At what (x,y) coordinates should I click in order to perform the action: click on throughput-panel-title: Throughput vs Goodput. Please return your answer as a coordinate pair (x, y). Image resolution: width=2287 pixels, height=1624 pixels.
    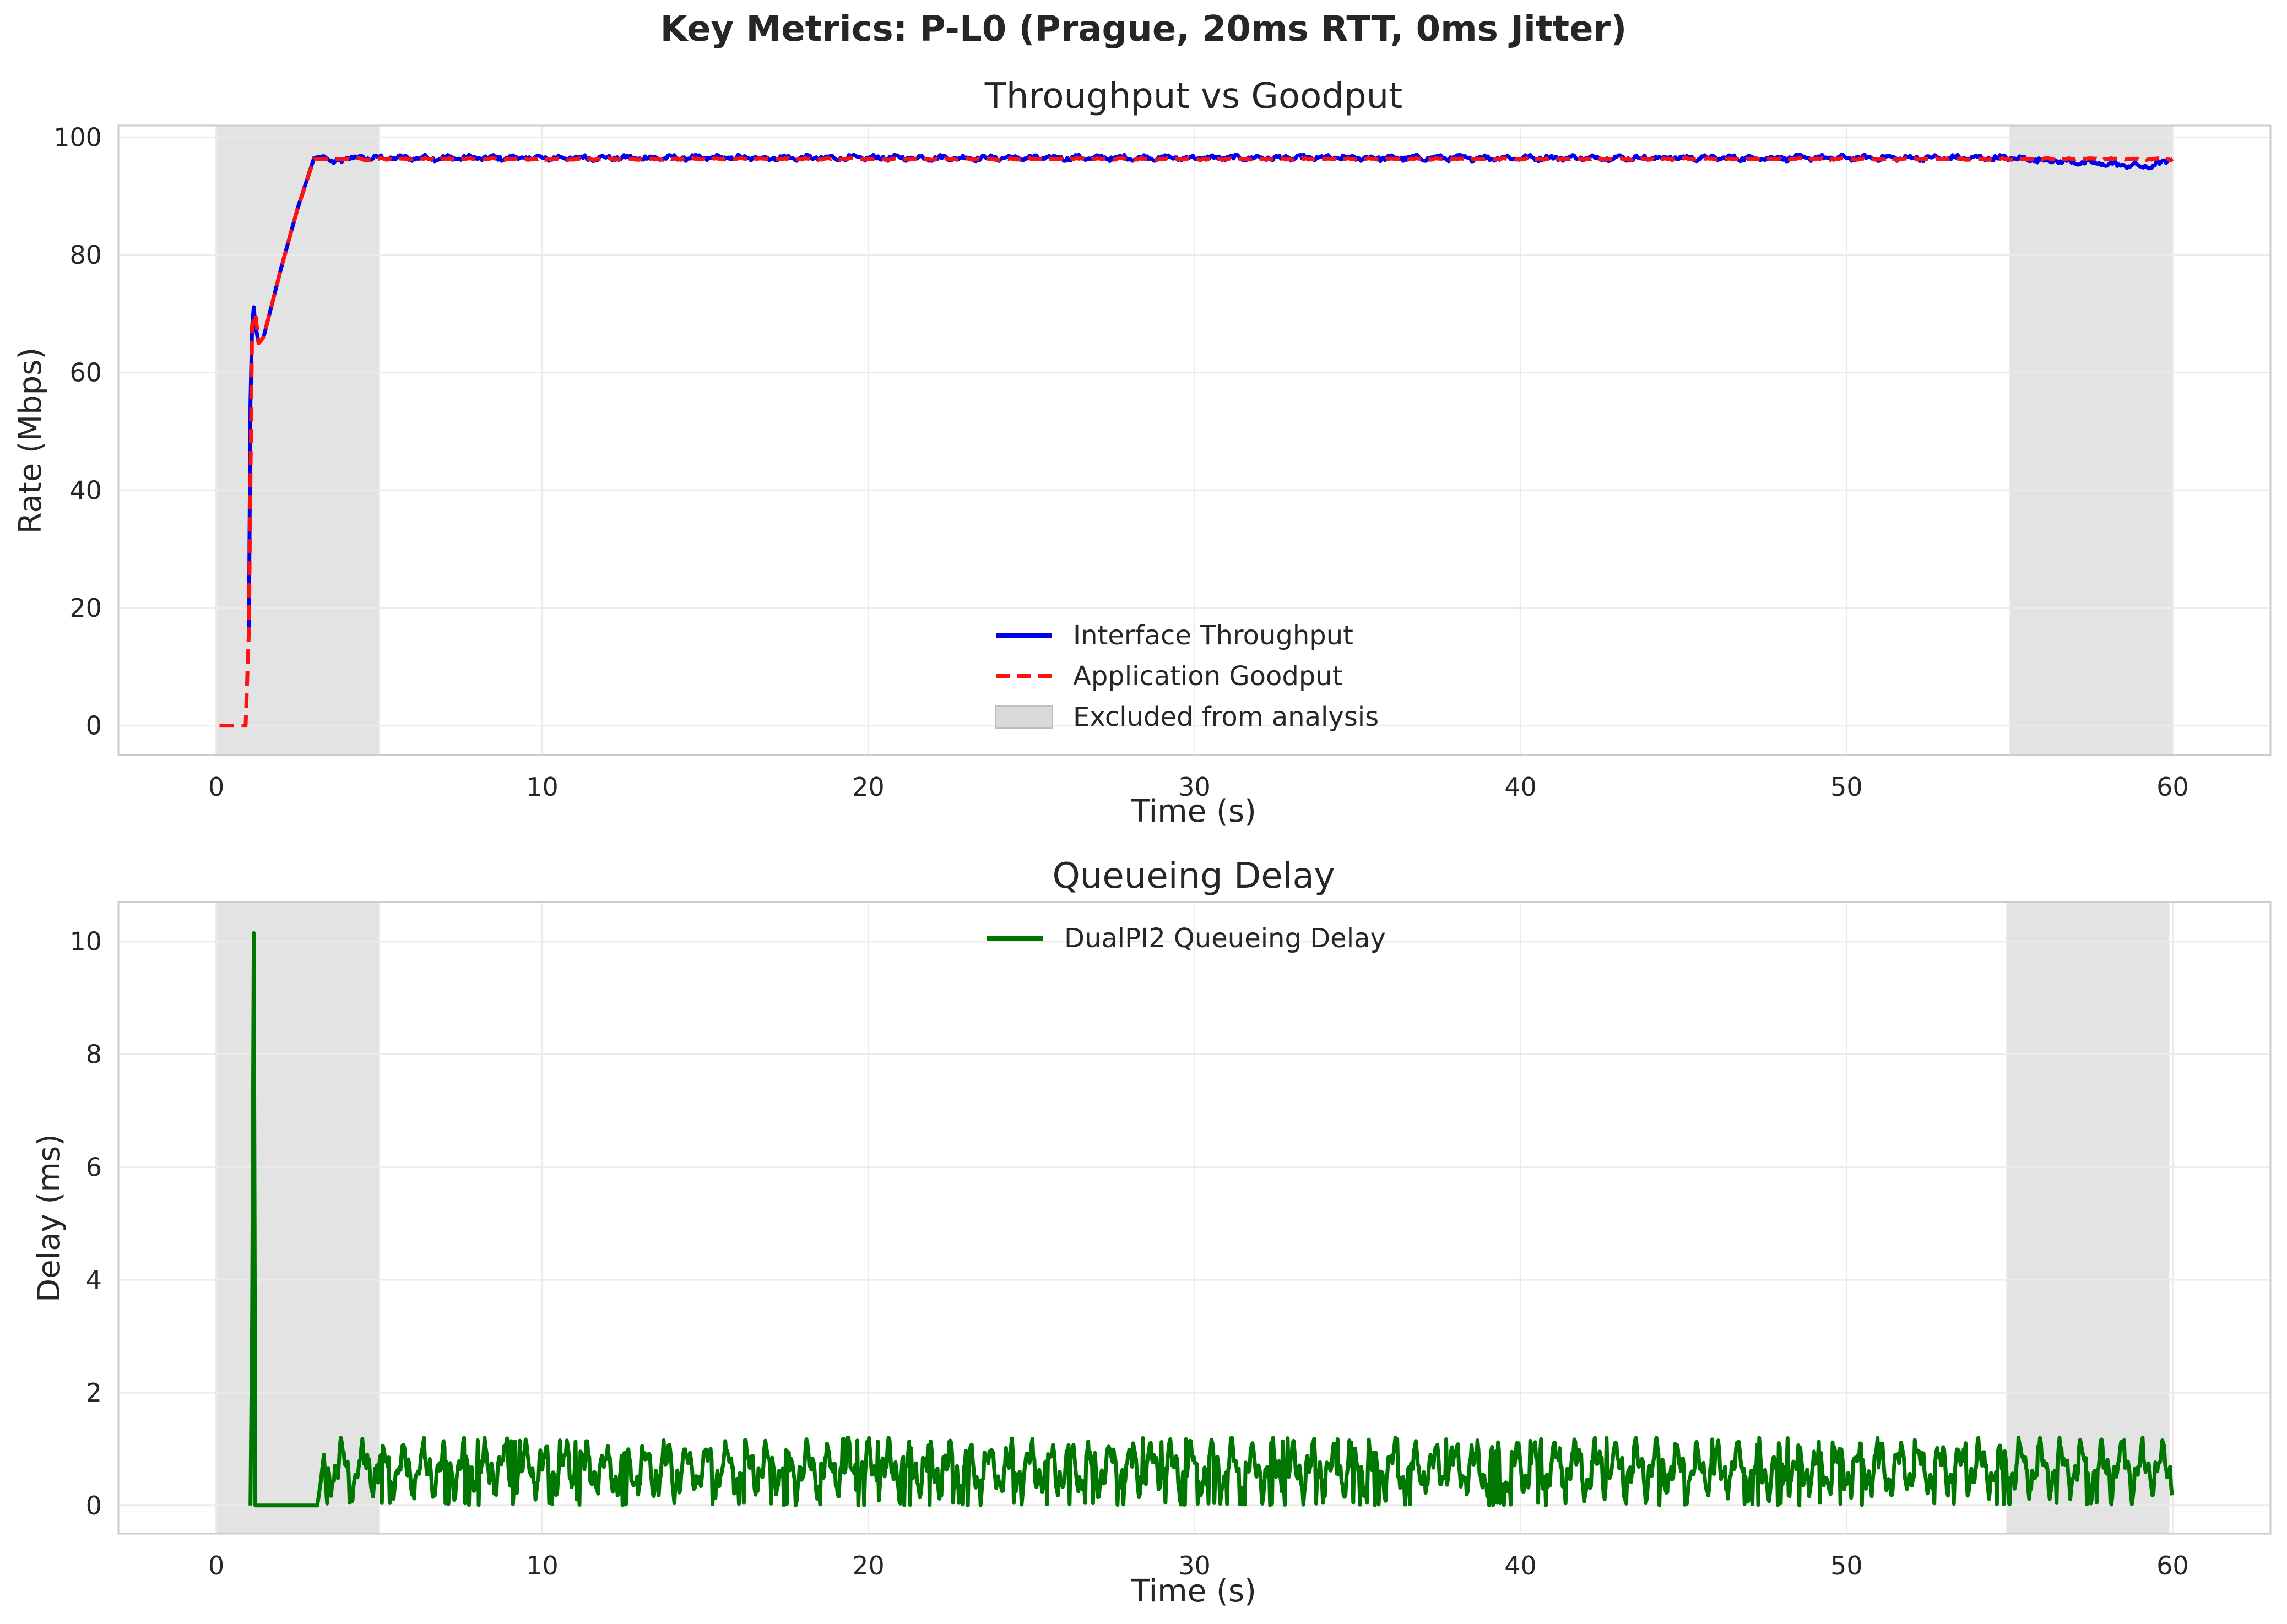
    Looking at the image, I should click on (1193, 96).